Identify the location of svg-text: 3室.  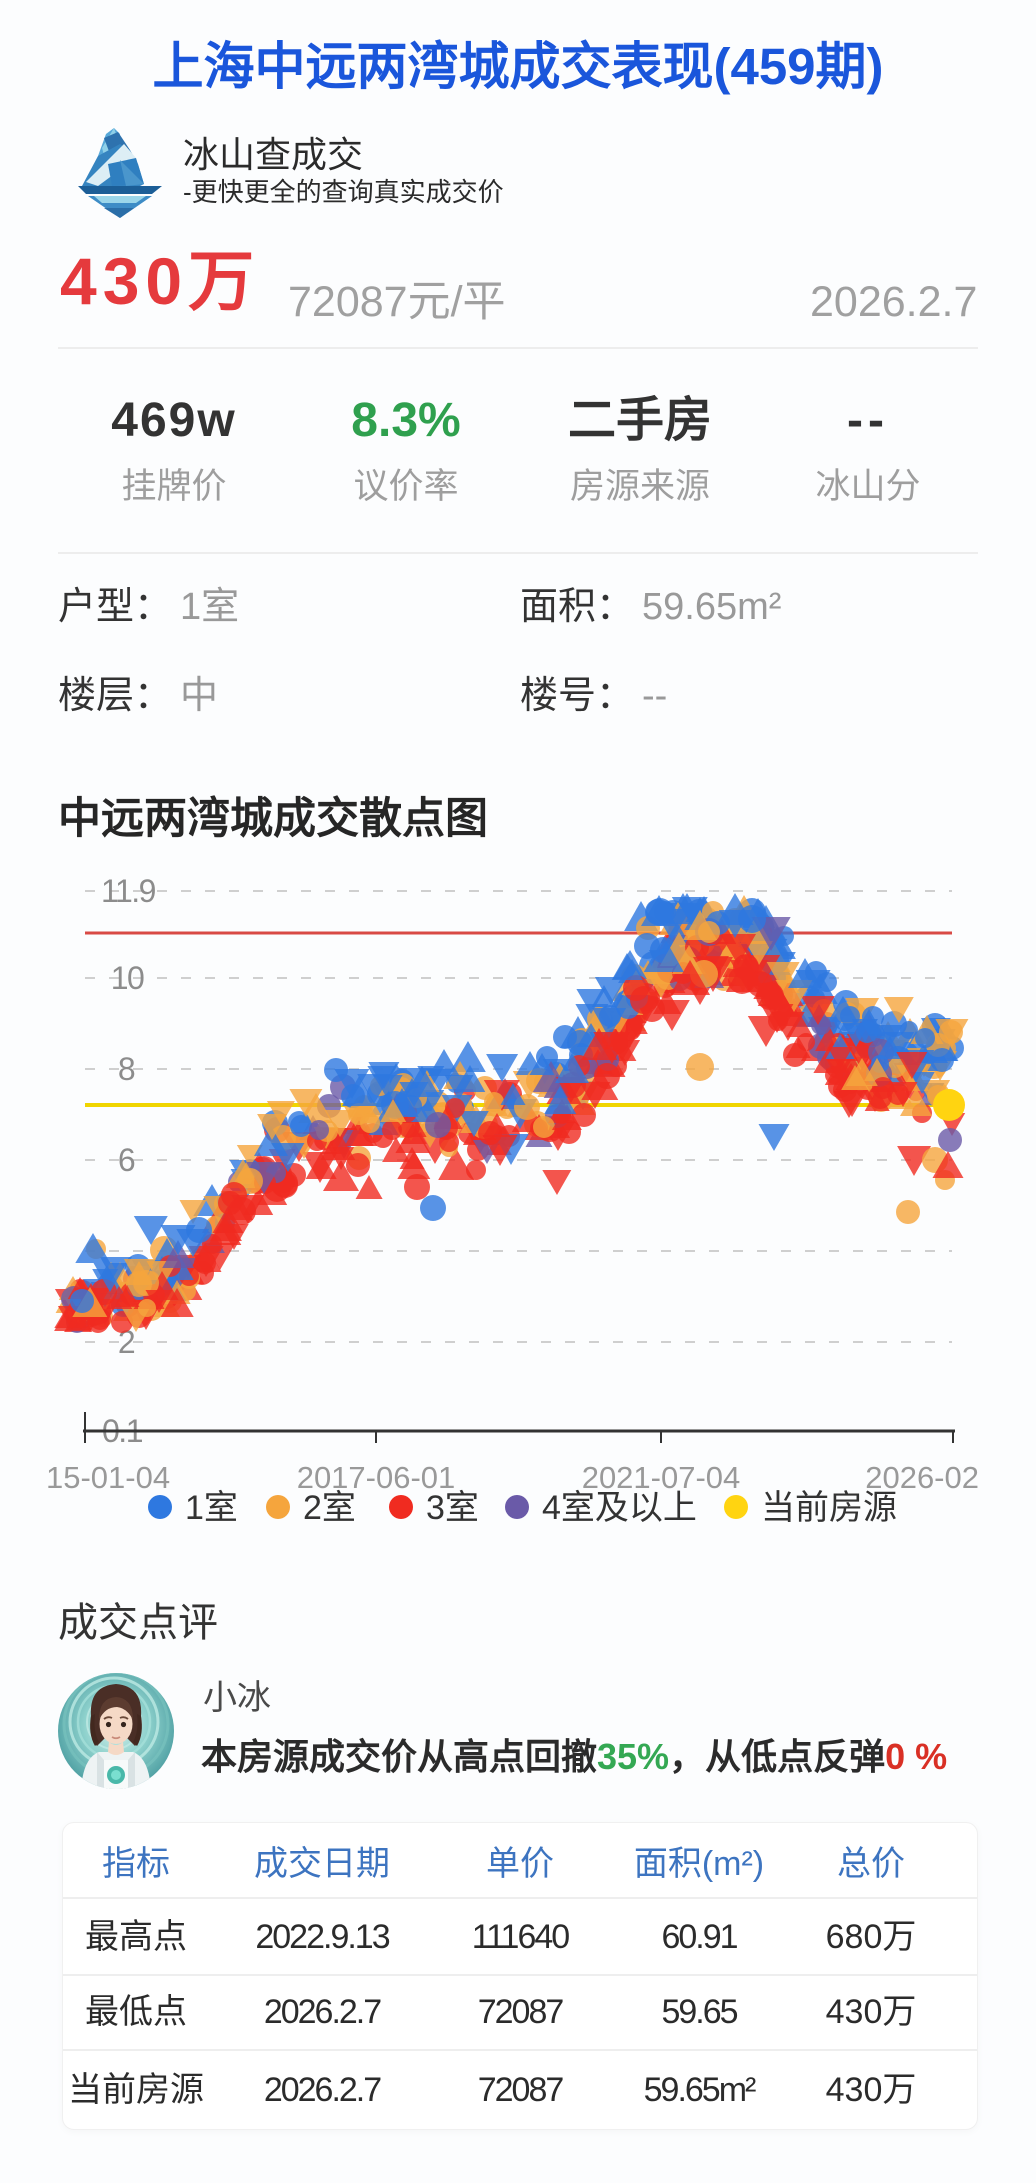
(452, 1508).